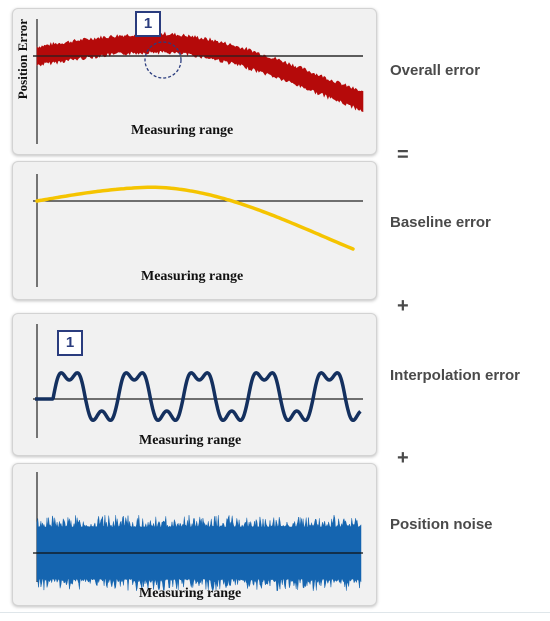 This screenshot has height=621, width=550. I want to click on overall-error-label: Overall error, so click(435, 70).